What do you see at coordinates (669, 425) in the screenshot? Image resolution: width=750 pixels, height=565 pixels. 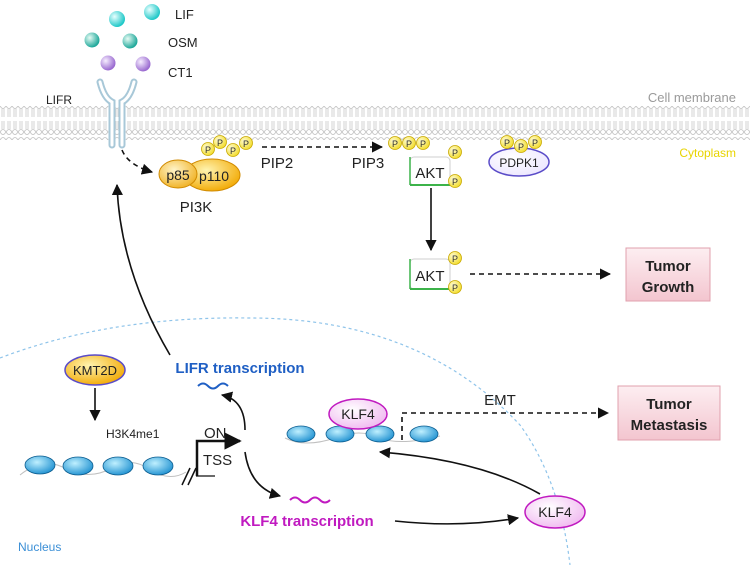 I see `tumor-metastasis-line2: Metastasis` at bounding box center [669, 425].